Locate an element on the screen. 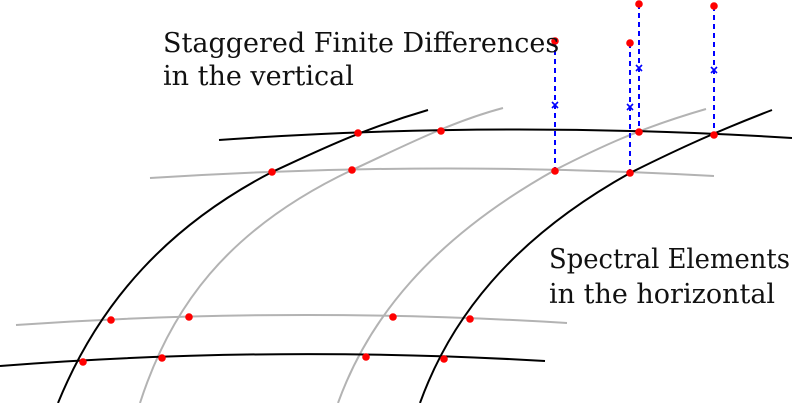 This screenshot has height=403, width=792. vertical-columns is located at coordinates (634, 88).